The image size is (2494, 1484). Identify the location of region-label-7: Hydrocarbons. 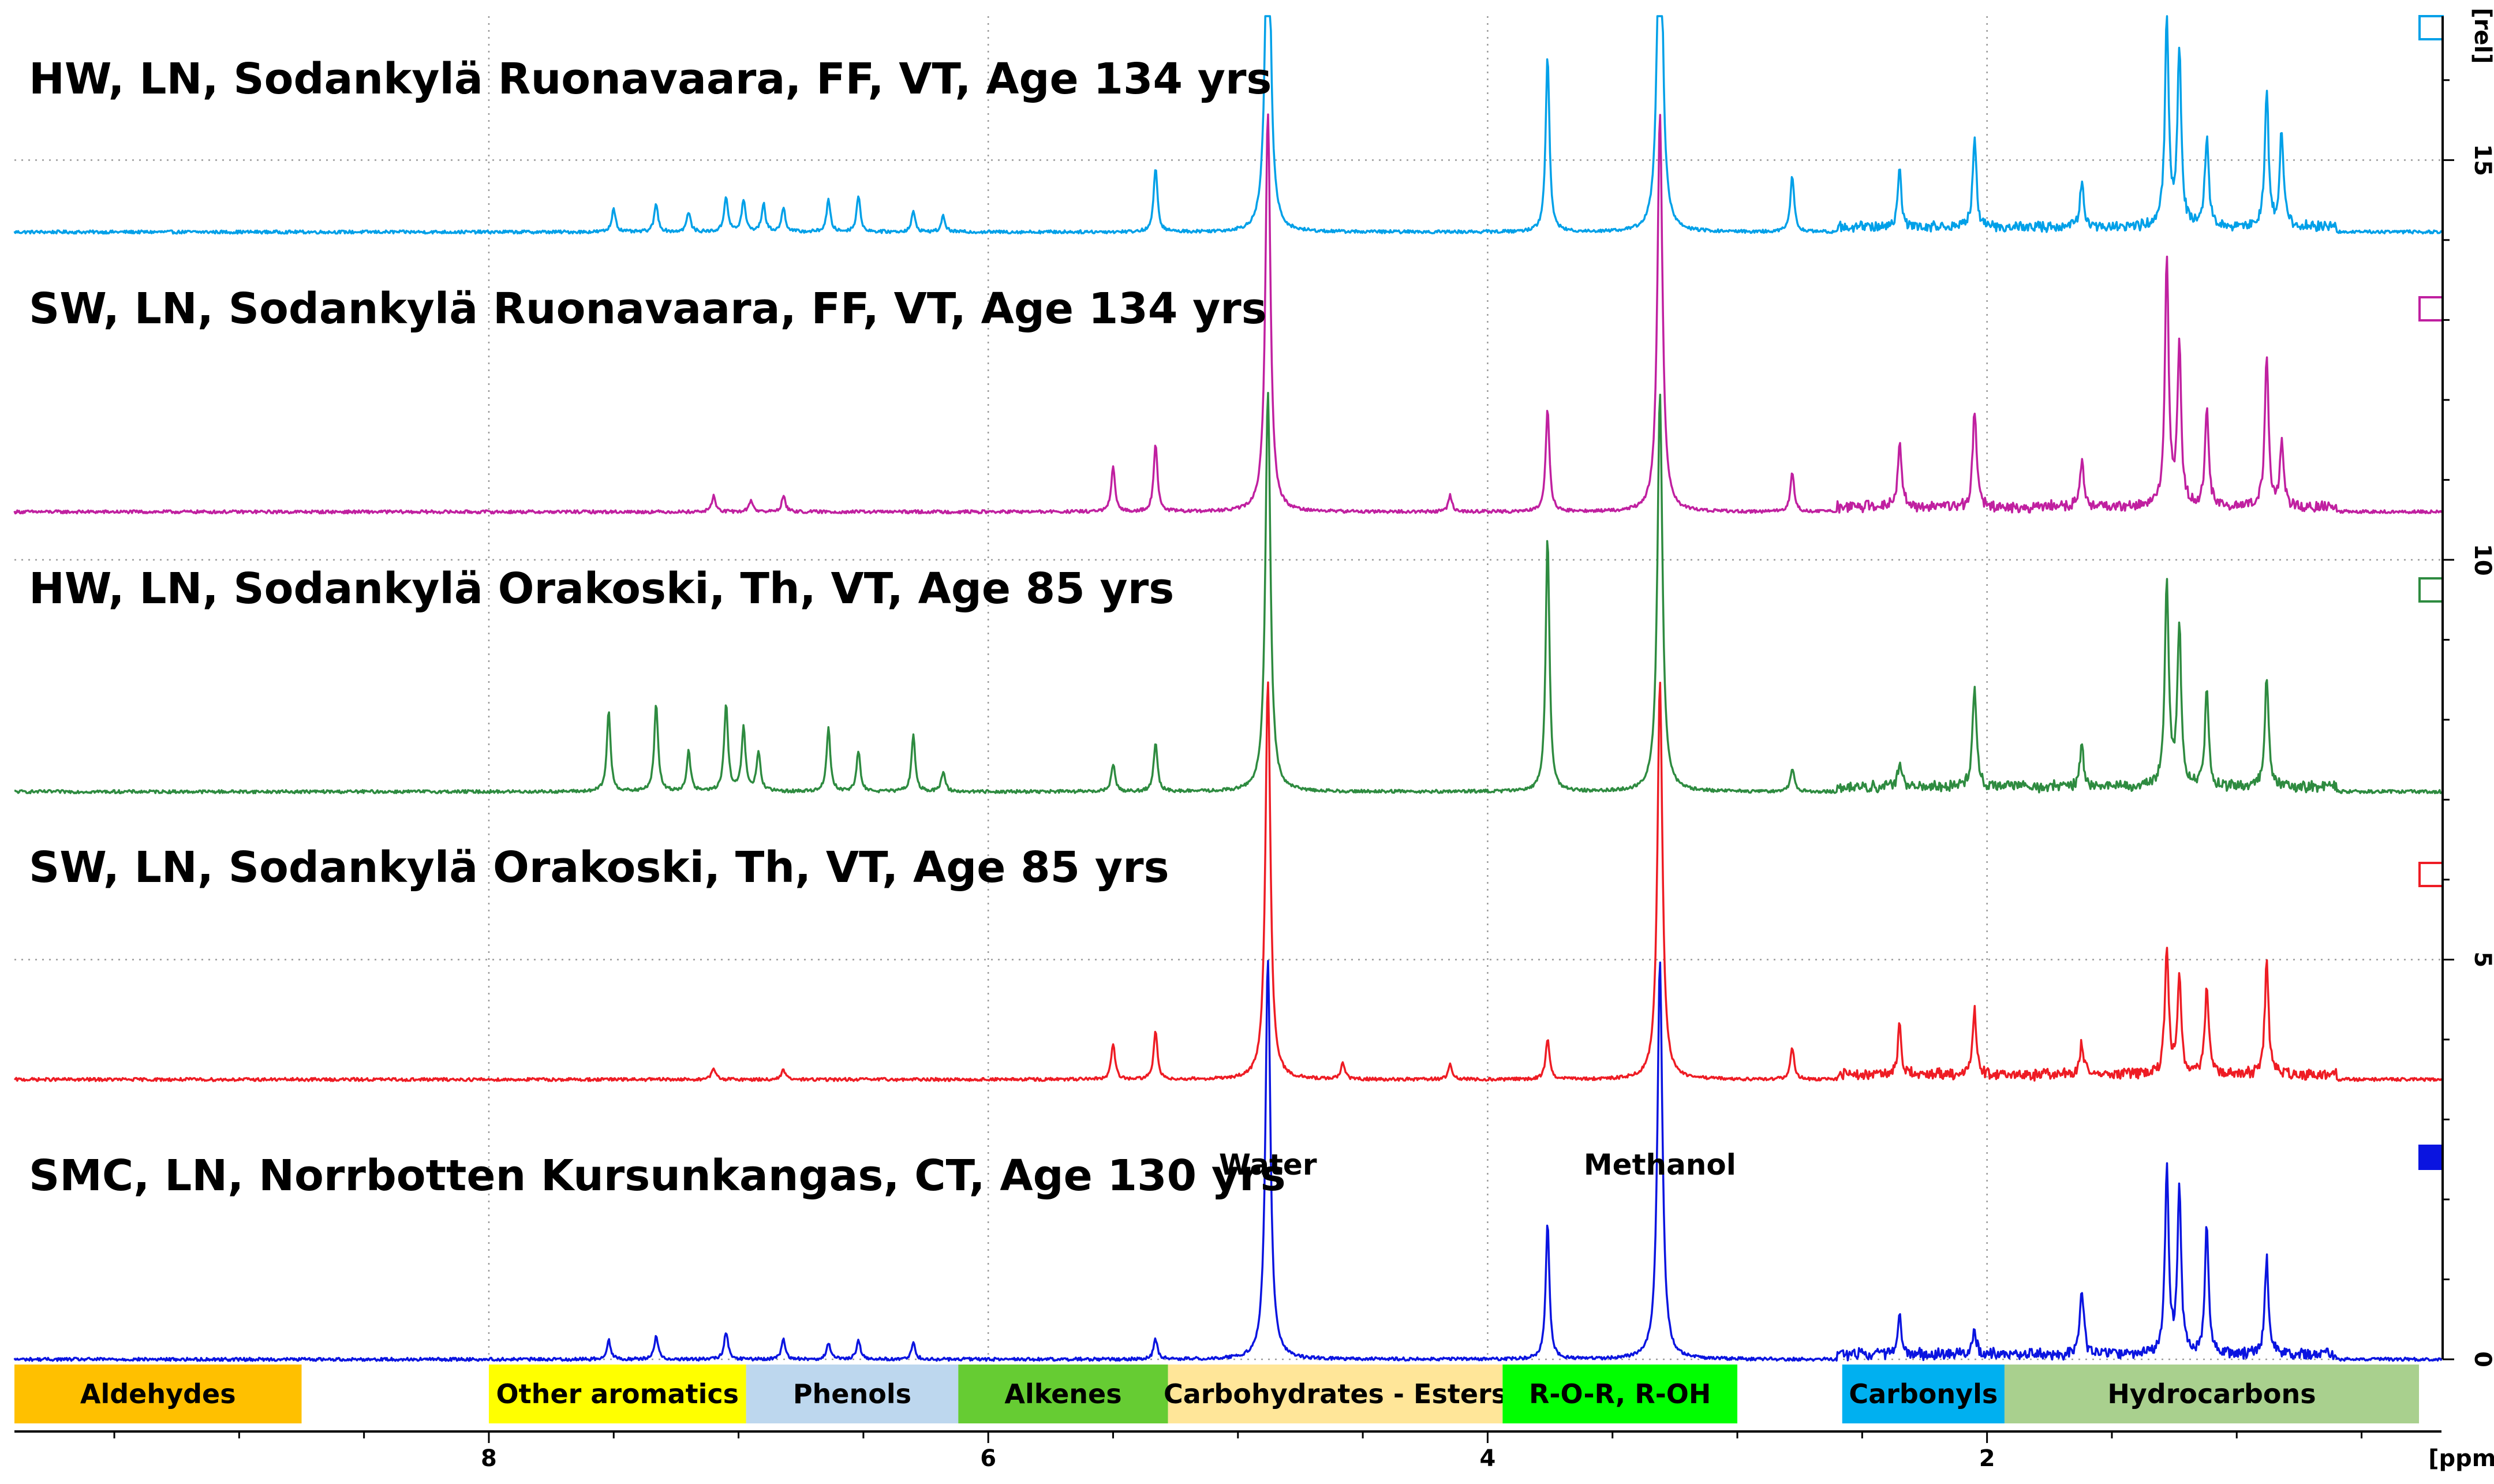
(2212, 1394).